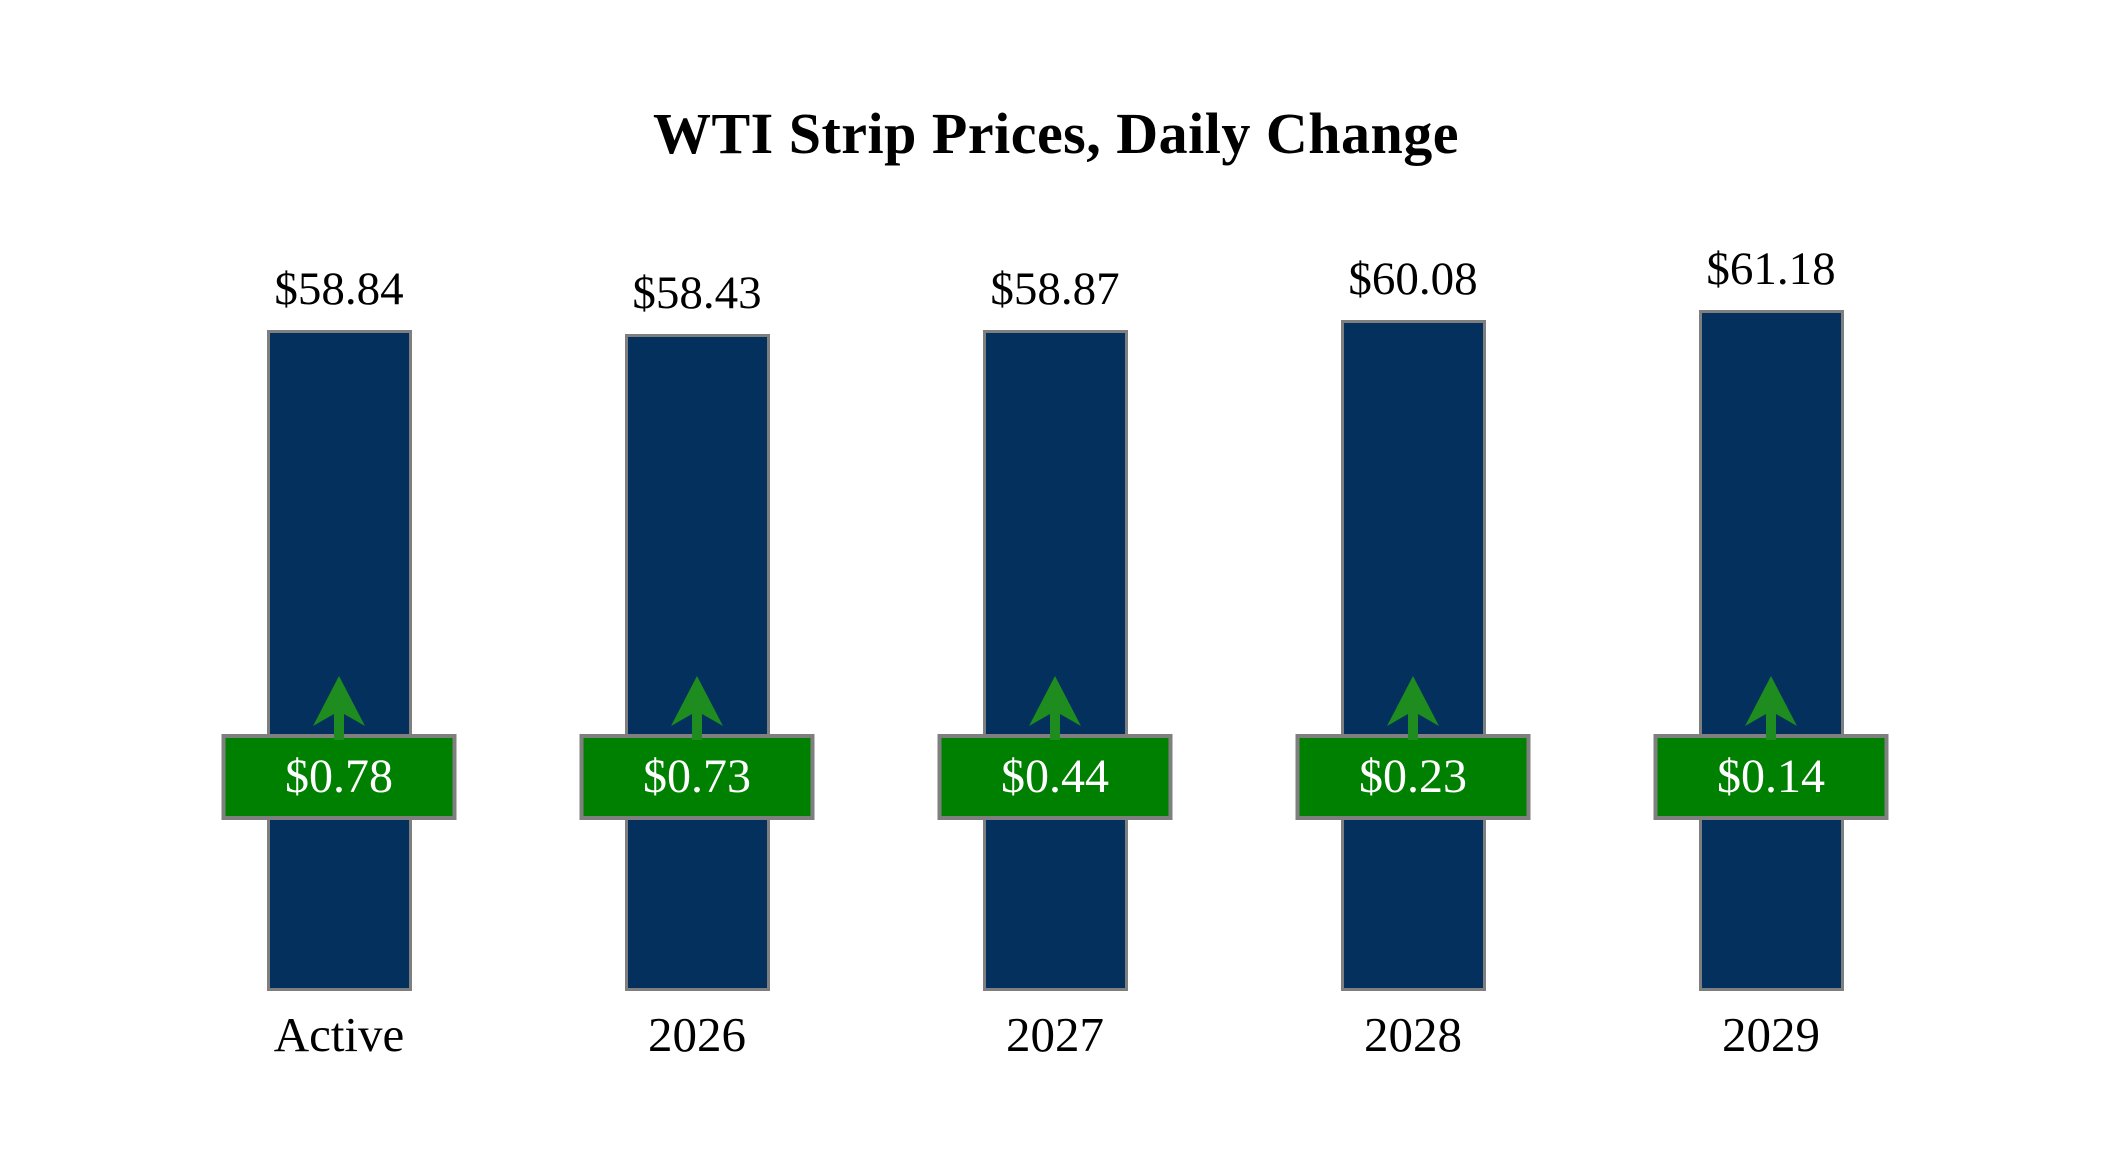  I want to click on category-label: 2026, so click(697, 1035).